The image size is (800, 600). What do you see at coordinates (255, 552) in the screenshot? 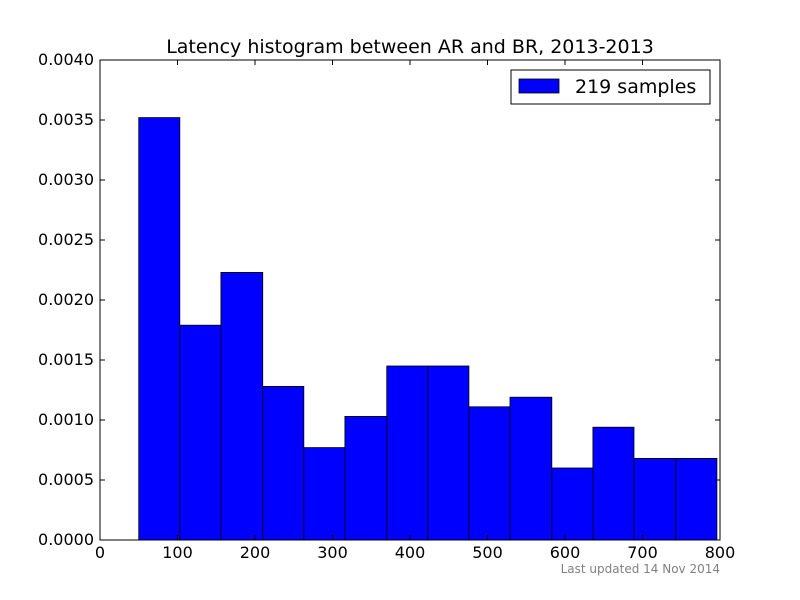
I see `x-tick-label: 200` at bounding box center [255, 552].